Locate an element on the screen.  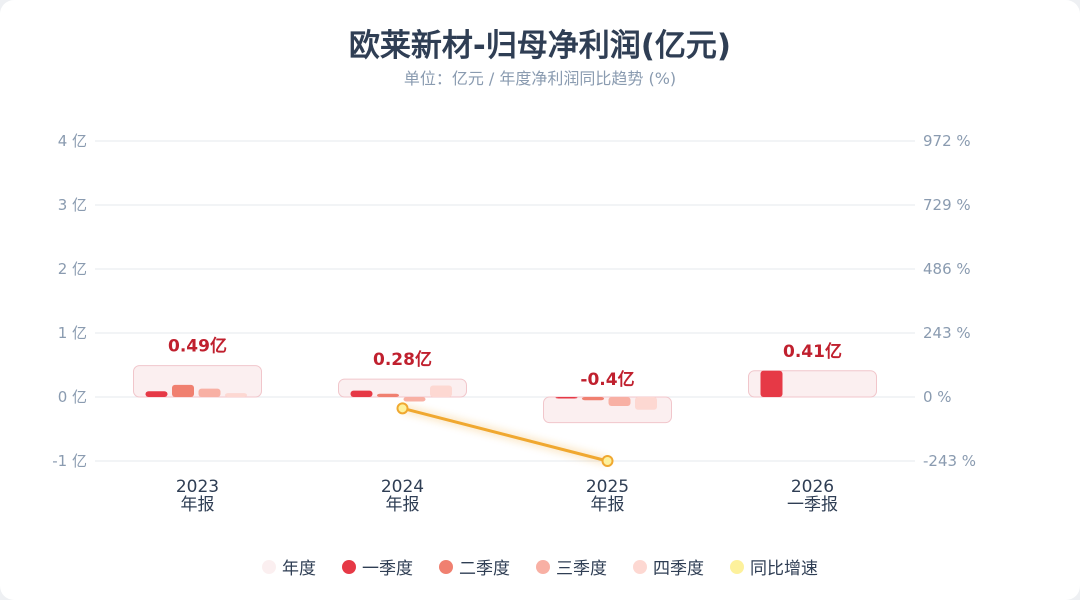
legend-item: 同比增速 is located at coordinates (774, 566).